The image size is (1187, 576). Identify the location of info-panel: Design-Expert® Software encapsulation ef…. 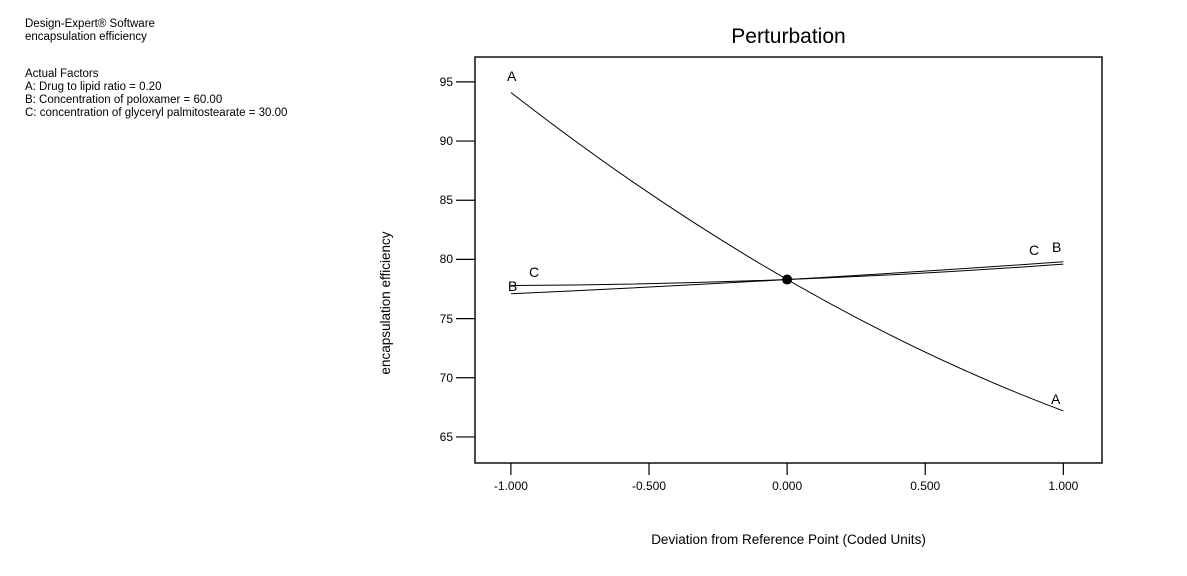
(156, 69).